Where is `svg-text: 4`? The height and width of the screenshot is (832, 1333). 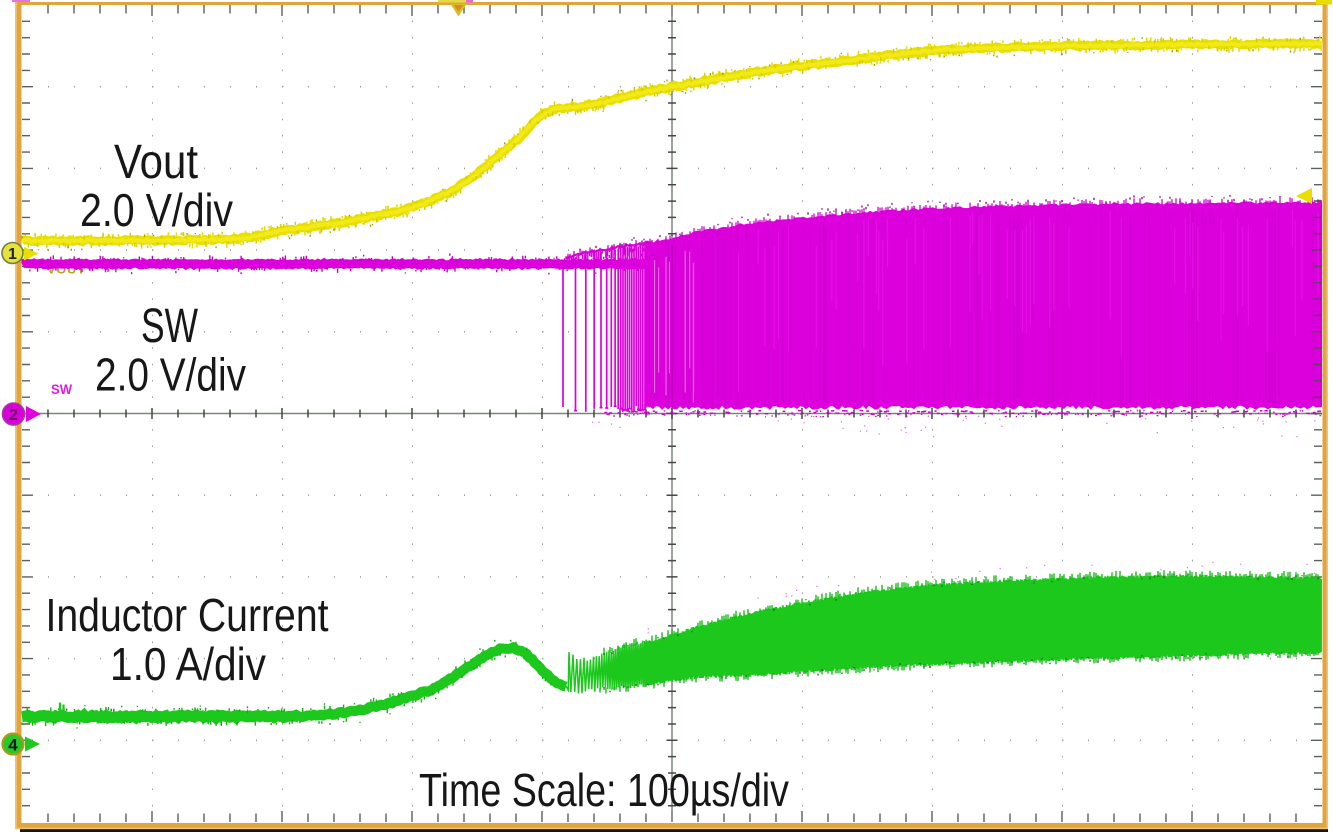
svg-text: 4 is located at coordinates (13, 745).